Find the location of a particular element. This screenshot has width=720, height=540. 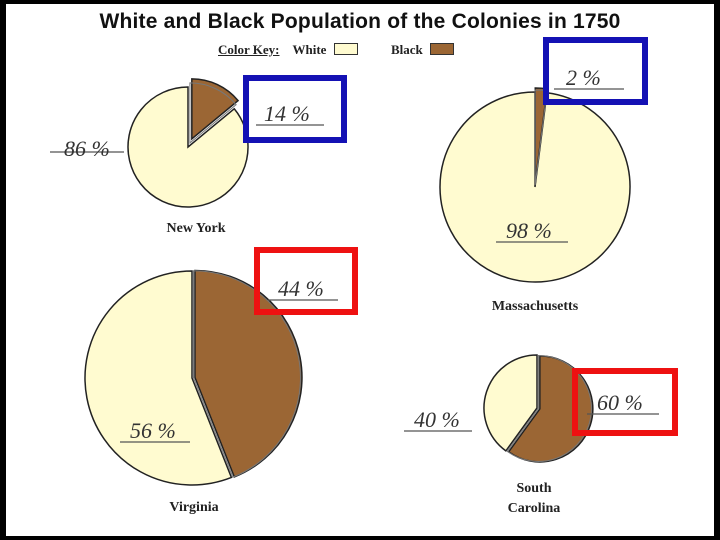

legend-white-label: White is located at coordinates (309, 49).